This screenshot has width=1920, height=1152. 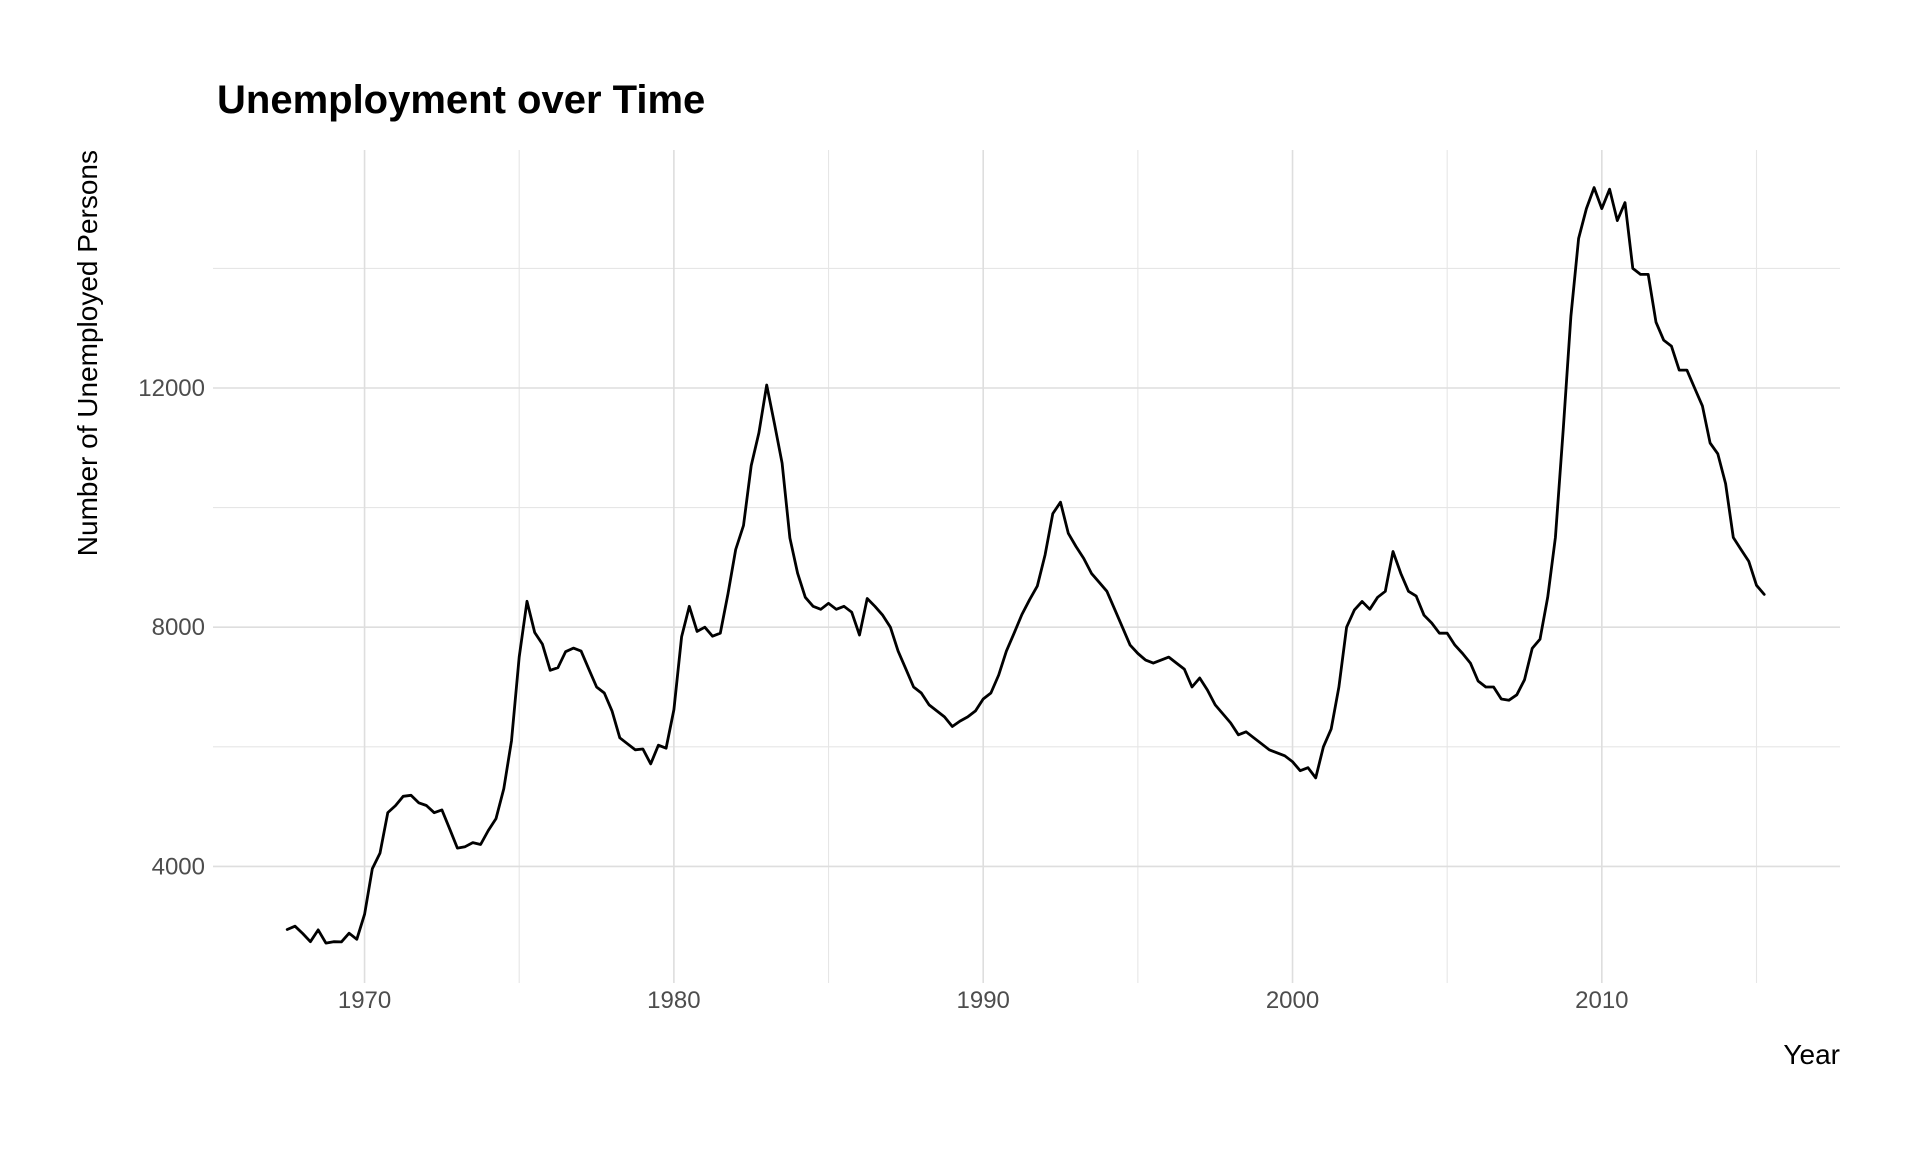 I want to click on x-tick-label-1990: 1990, so click(x=983, y=1000).